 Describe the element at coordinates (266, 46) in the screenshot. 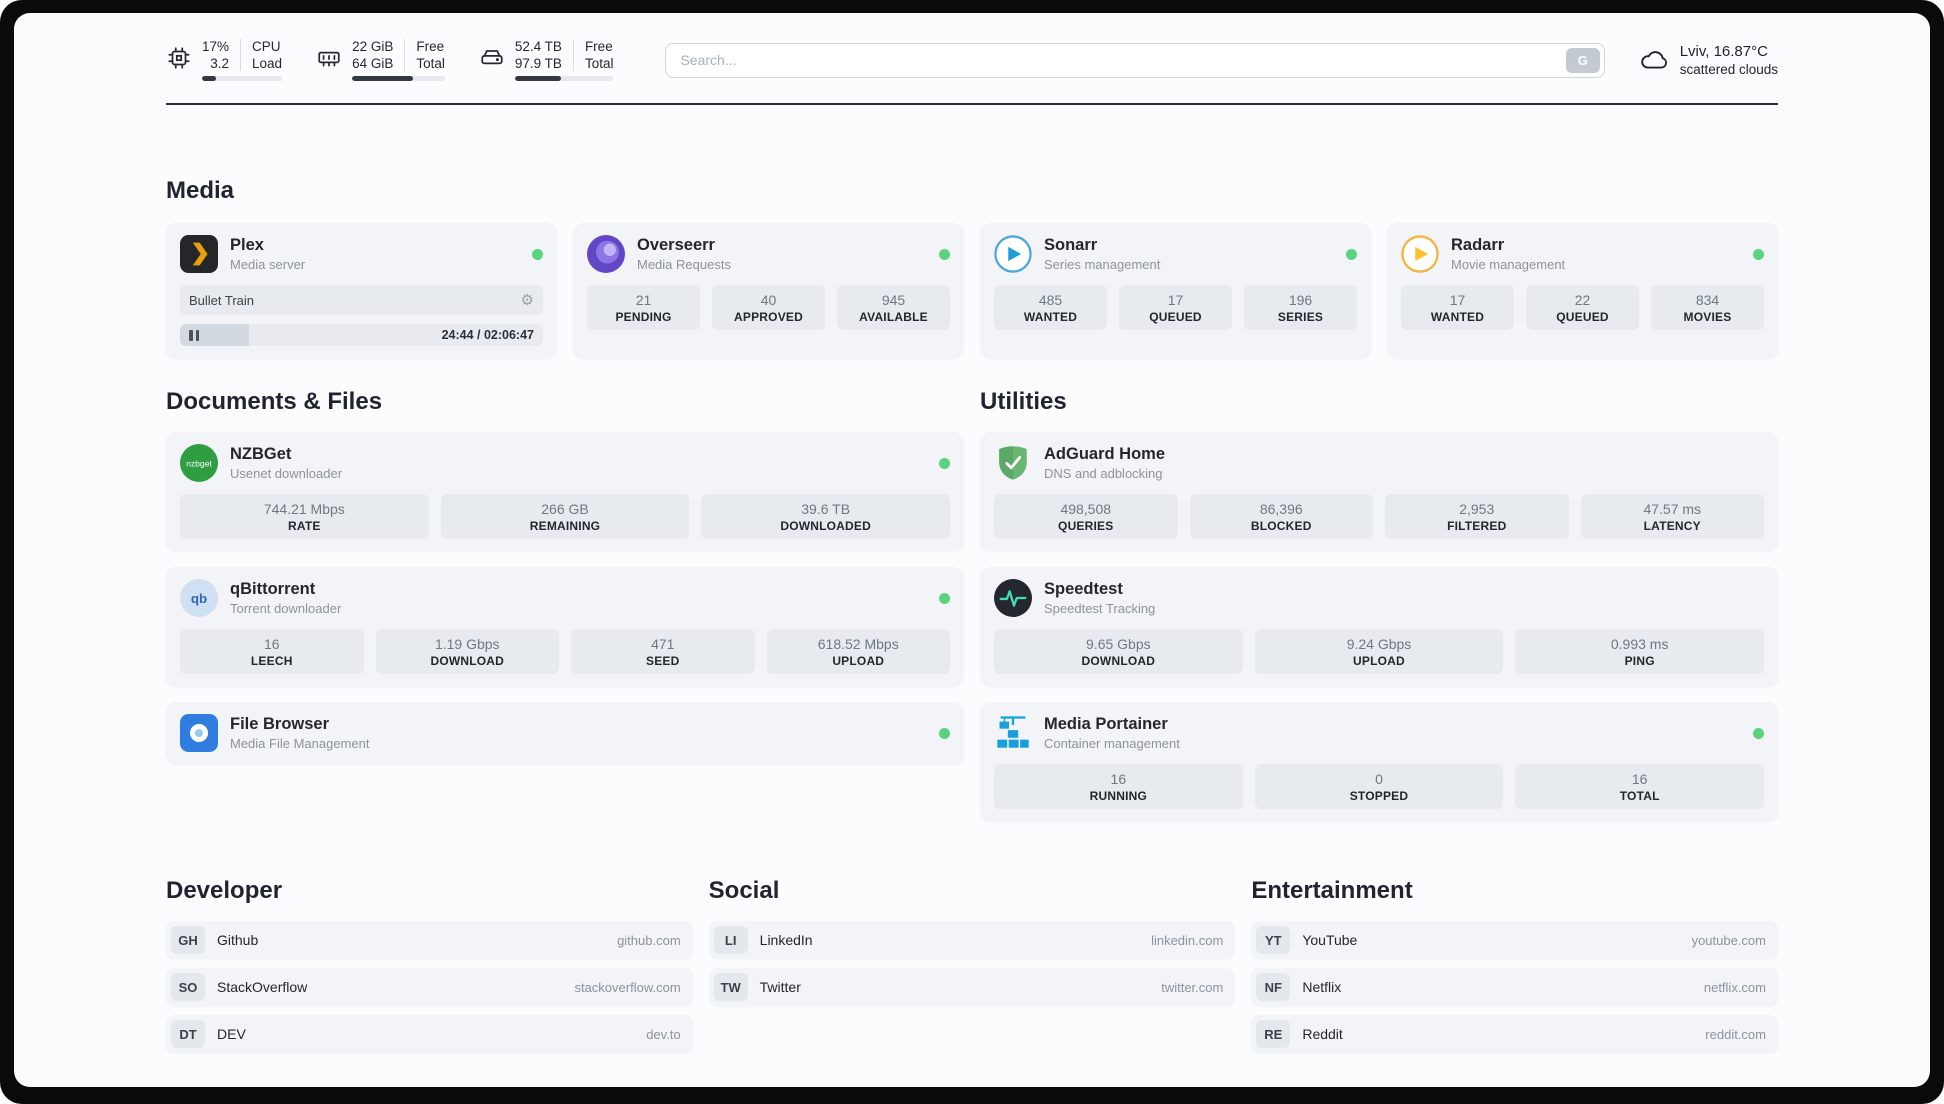

I see `cpu-label: CPU` at that location.